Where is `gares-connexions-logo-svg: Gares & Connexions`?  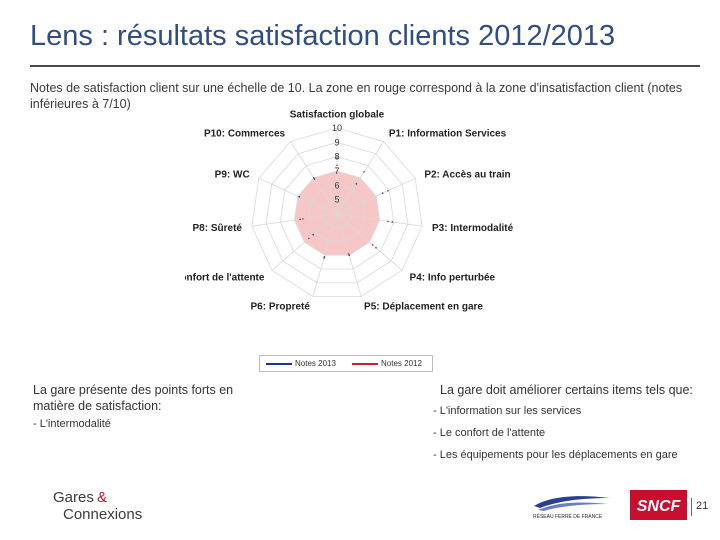
gares-connexions-logo-svg: Gares & Connexions is located at coordinates (97, 506).